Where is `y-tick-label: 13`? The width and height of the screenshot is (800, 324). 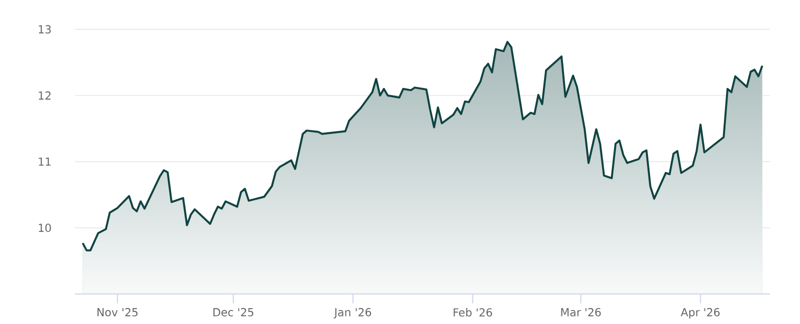 y-tick-label: 13 is located at coordinates (44, 29).